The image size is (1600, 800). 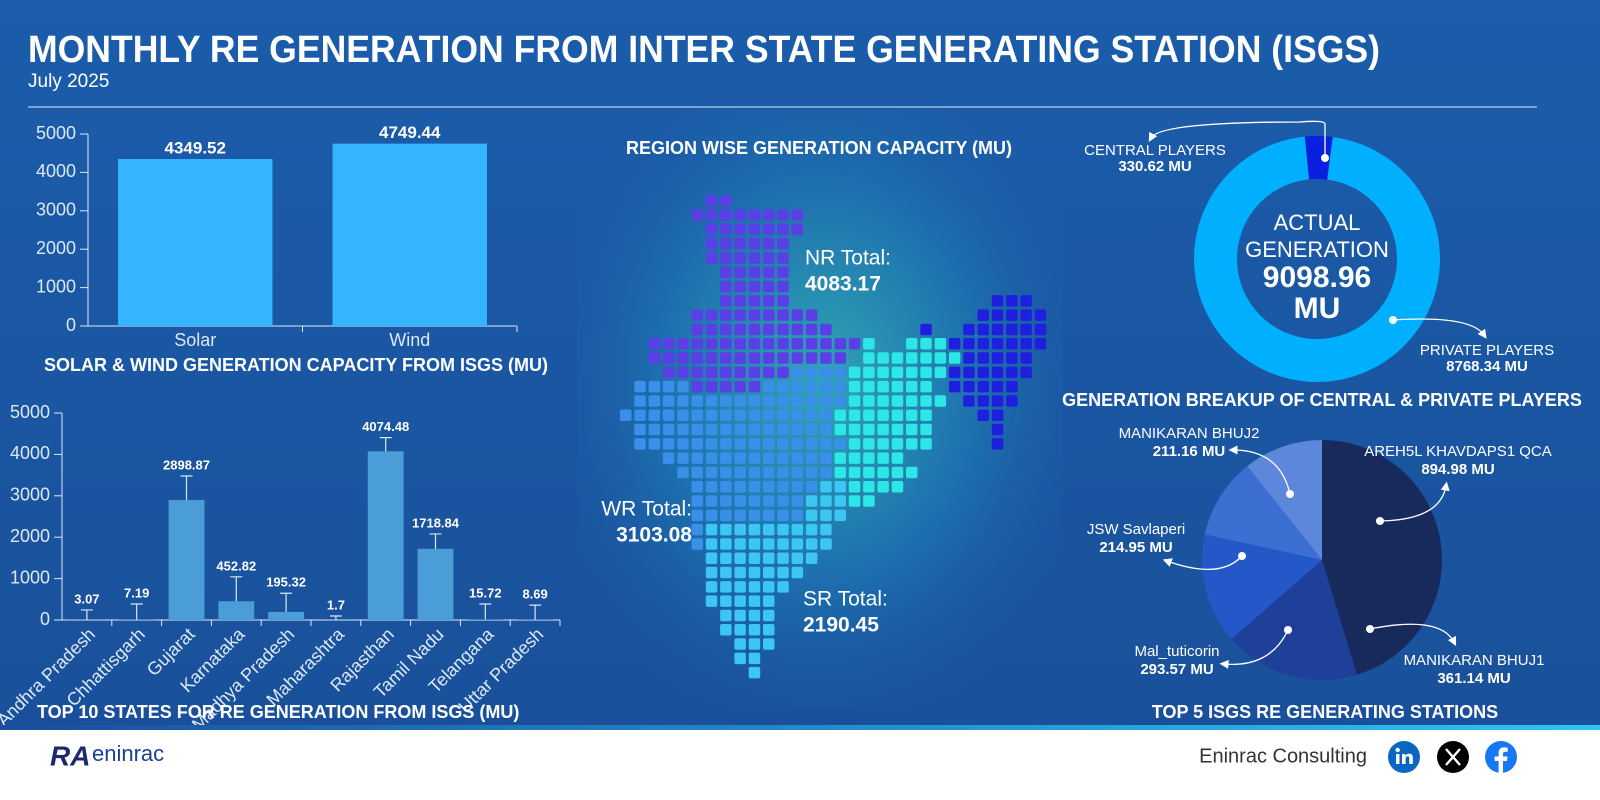 What do you see at coordinates (1136, 529) in the screenshot?
I see `slice-label: JSW Savlaperi` at bounding box center [1136, 529].